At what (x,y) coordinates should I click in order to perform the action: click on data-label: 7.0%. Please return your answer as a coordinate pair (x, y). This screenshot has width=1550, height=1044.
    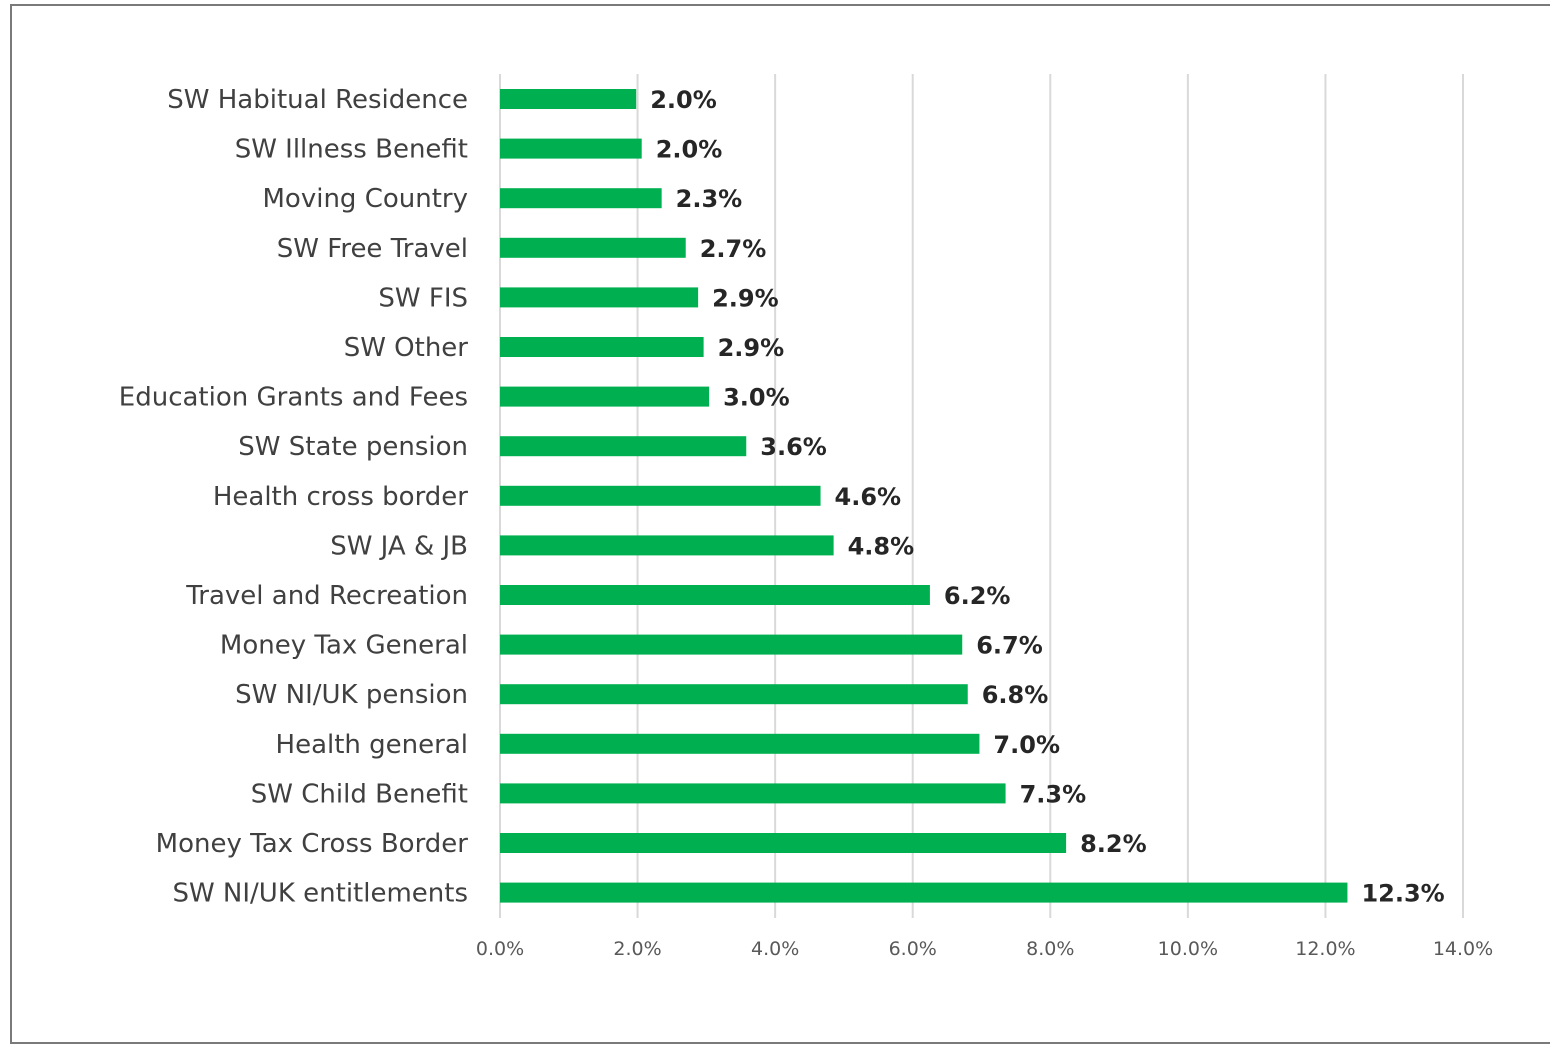
    Looking at the image, I should click on (1026, 745).